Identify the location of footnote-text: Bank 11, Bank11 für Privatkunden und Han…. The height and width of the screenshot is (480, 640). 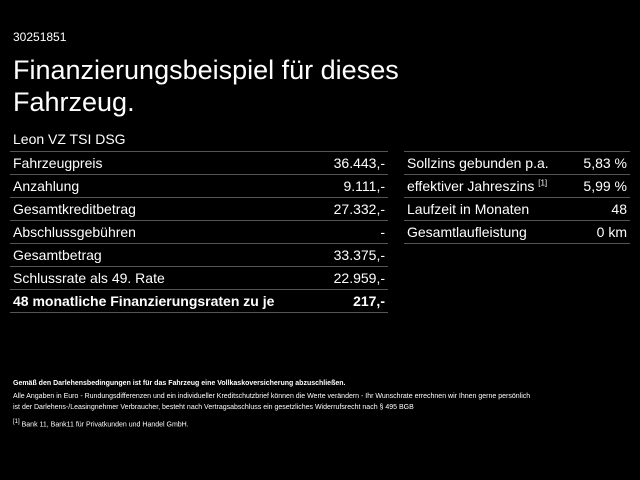
(105, 425).